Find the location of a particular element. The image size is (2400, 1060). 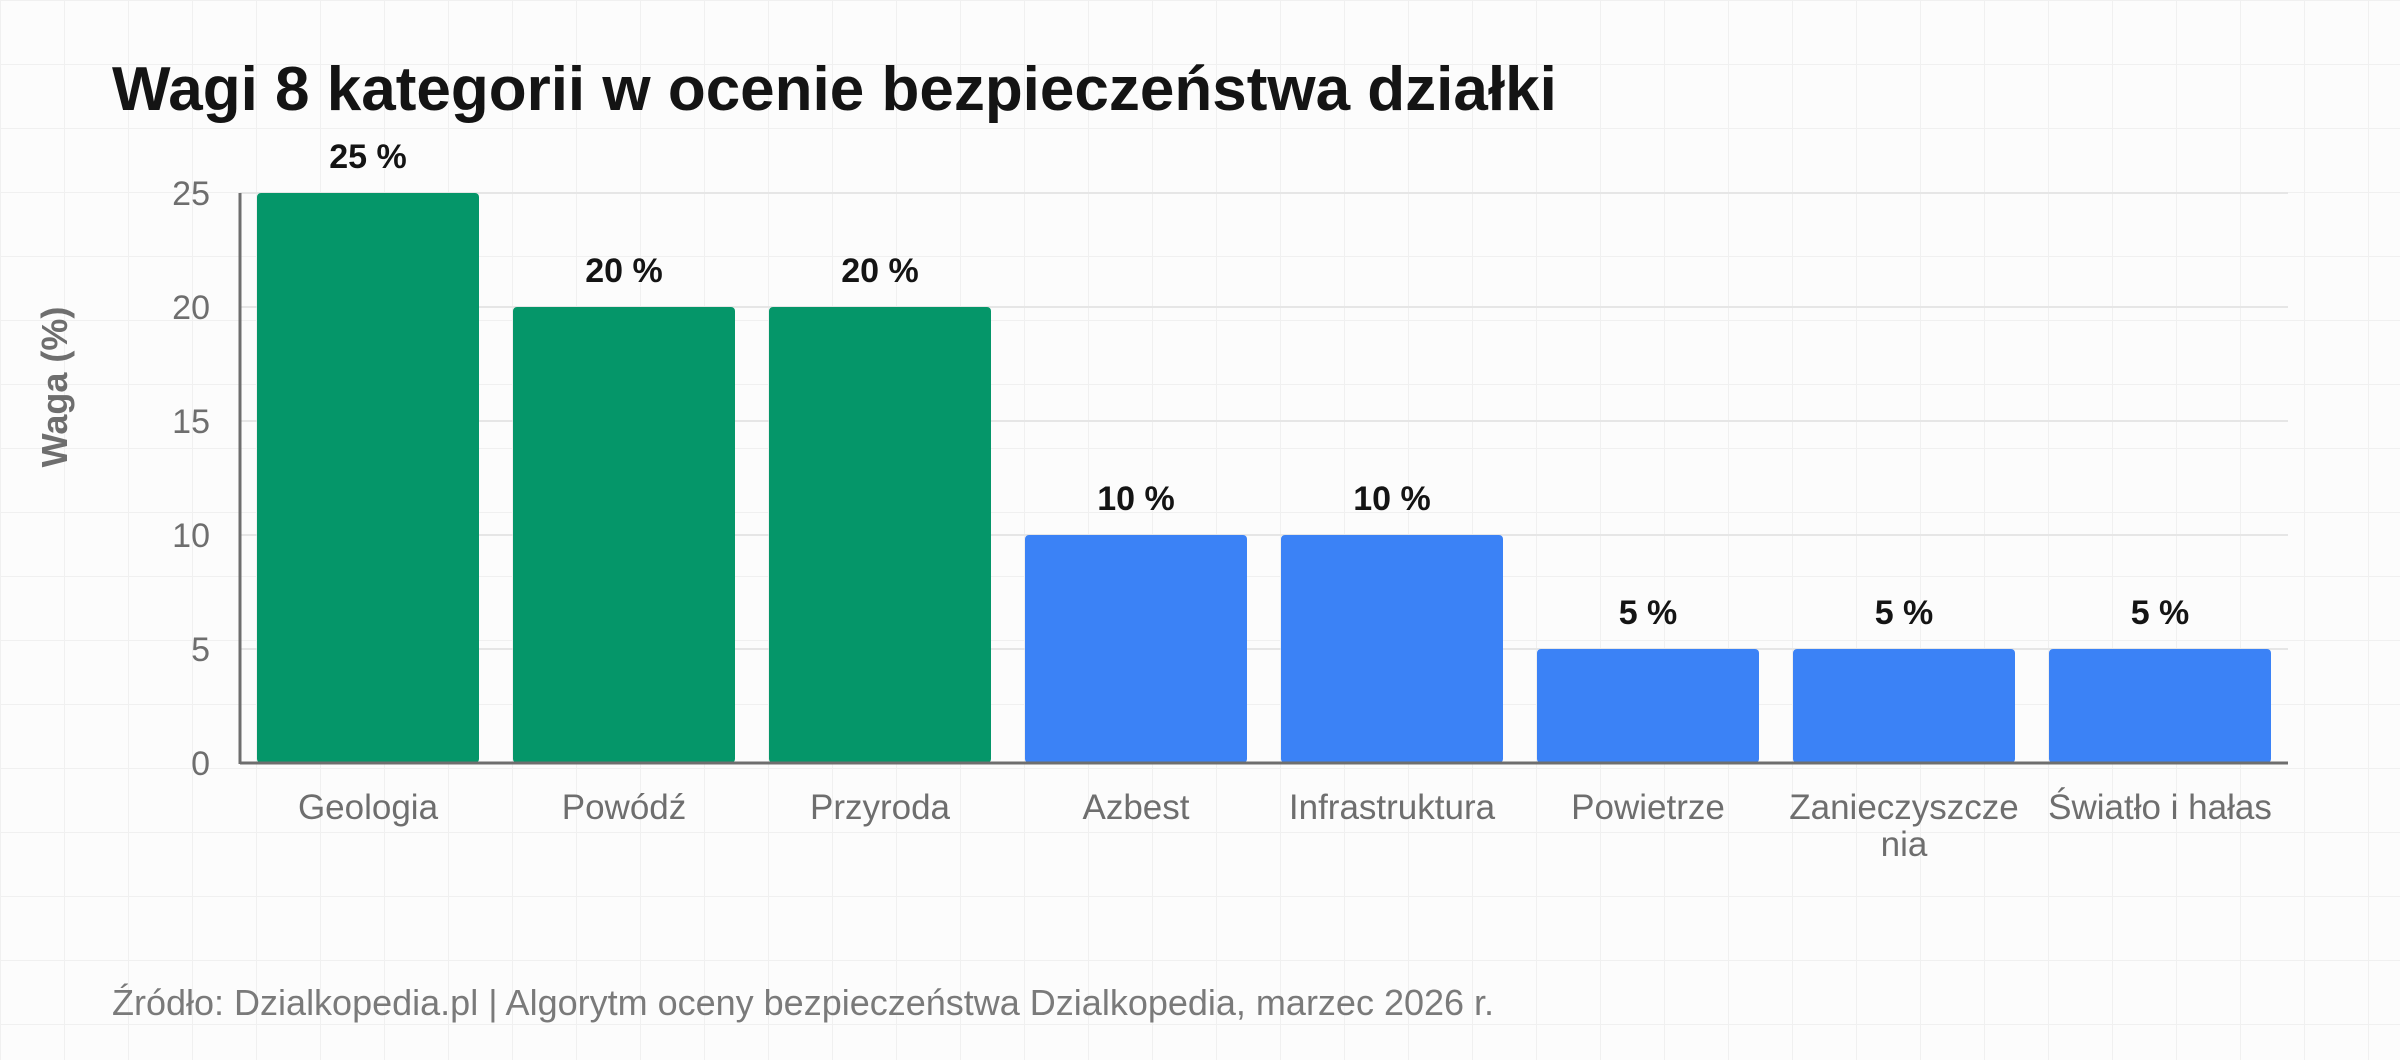

x-tick-label: Światło i hałas is located at coordinates (2160, 807).